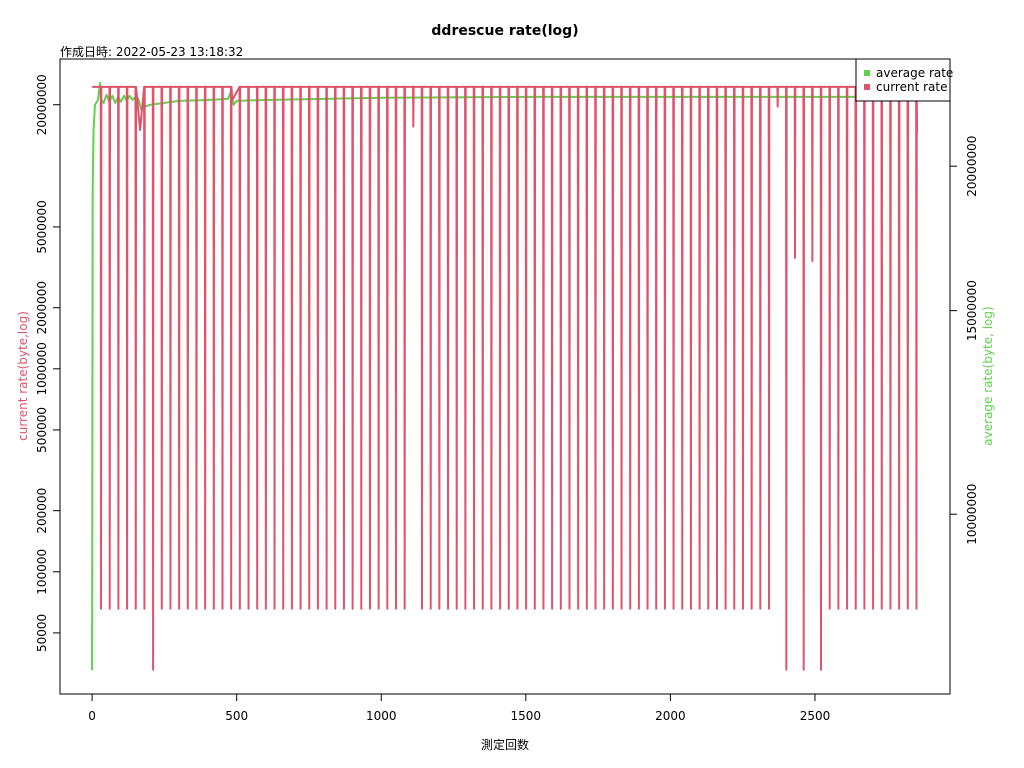 The width and height of the screenshot is (1024, 768). I want to click on y2-tick-label: 20000000, so click(972, 166).